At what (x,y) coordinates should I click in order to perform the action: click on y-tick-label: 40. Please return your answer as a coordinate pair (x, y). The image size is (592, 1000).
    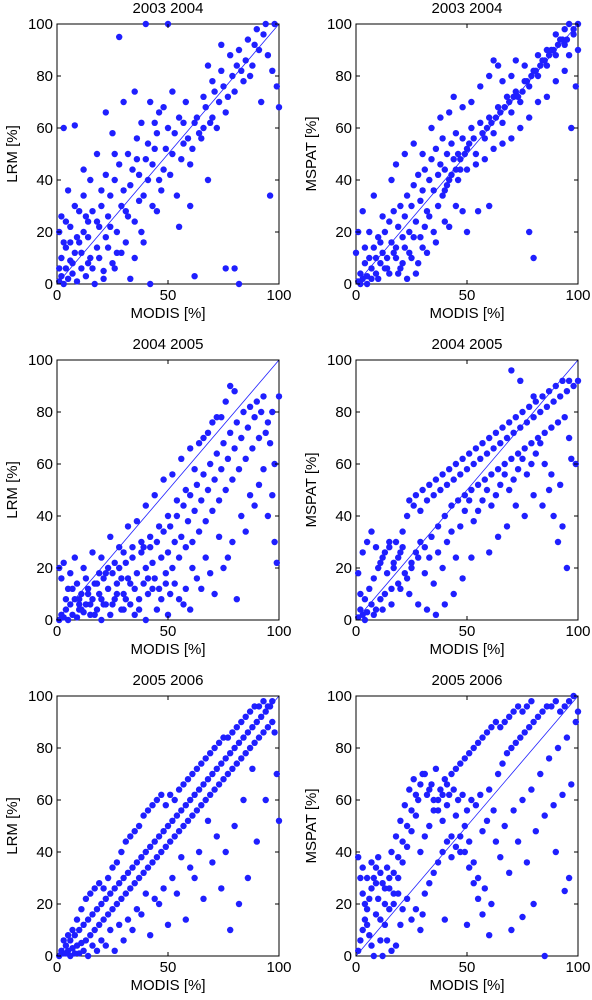
    Looking at the image, I should click on (44, 180).